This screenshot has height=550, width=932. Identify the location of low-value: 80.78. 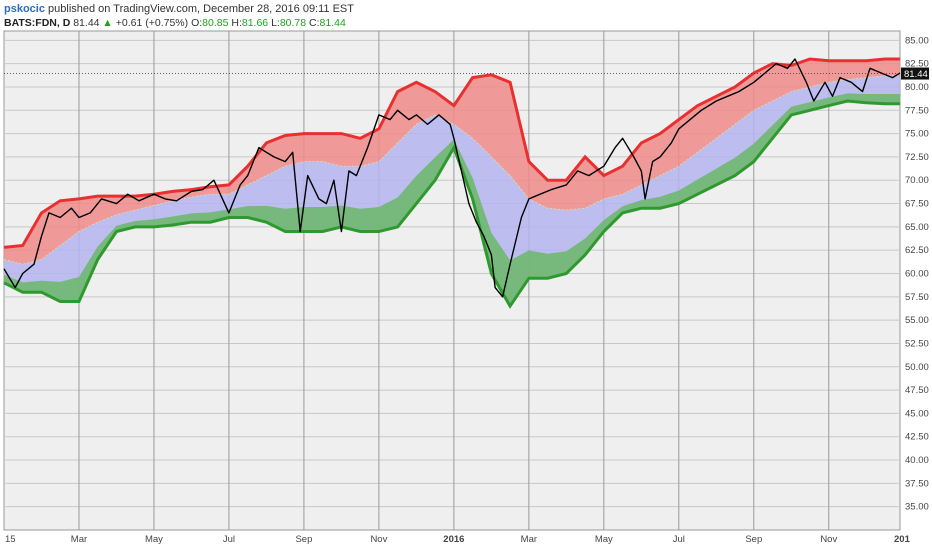
(293, 23).